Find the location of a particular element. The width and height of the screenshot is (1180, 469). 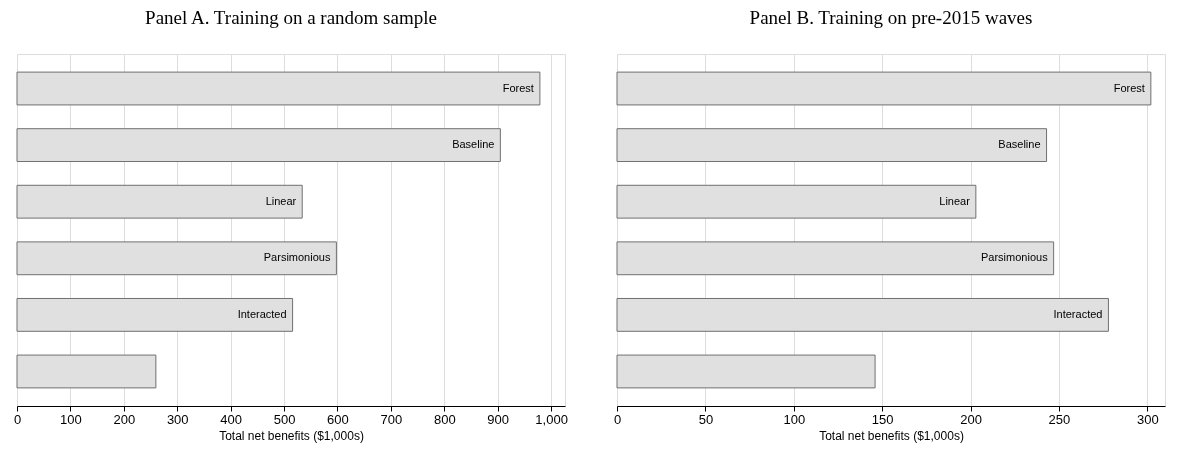

chart-title: Panel A. Training on a random sample is located at coordinates (291, 17).